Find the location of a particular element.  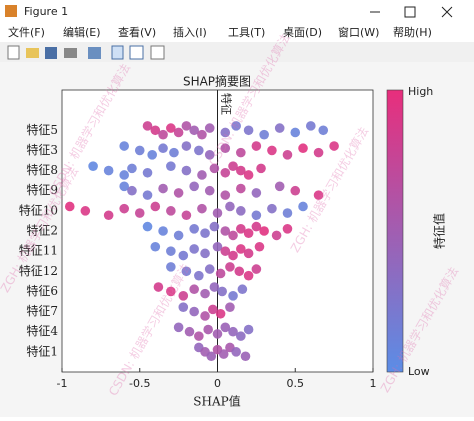

menu-item: 文件(F) is located at coordinates (26, 32).